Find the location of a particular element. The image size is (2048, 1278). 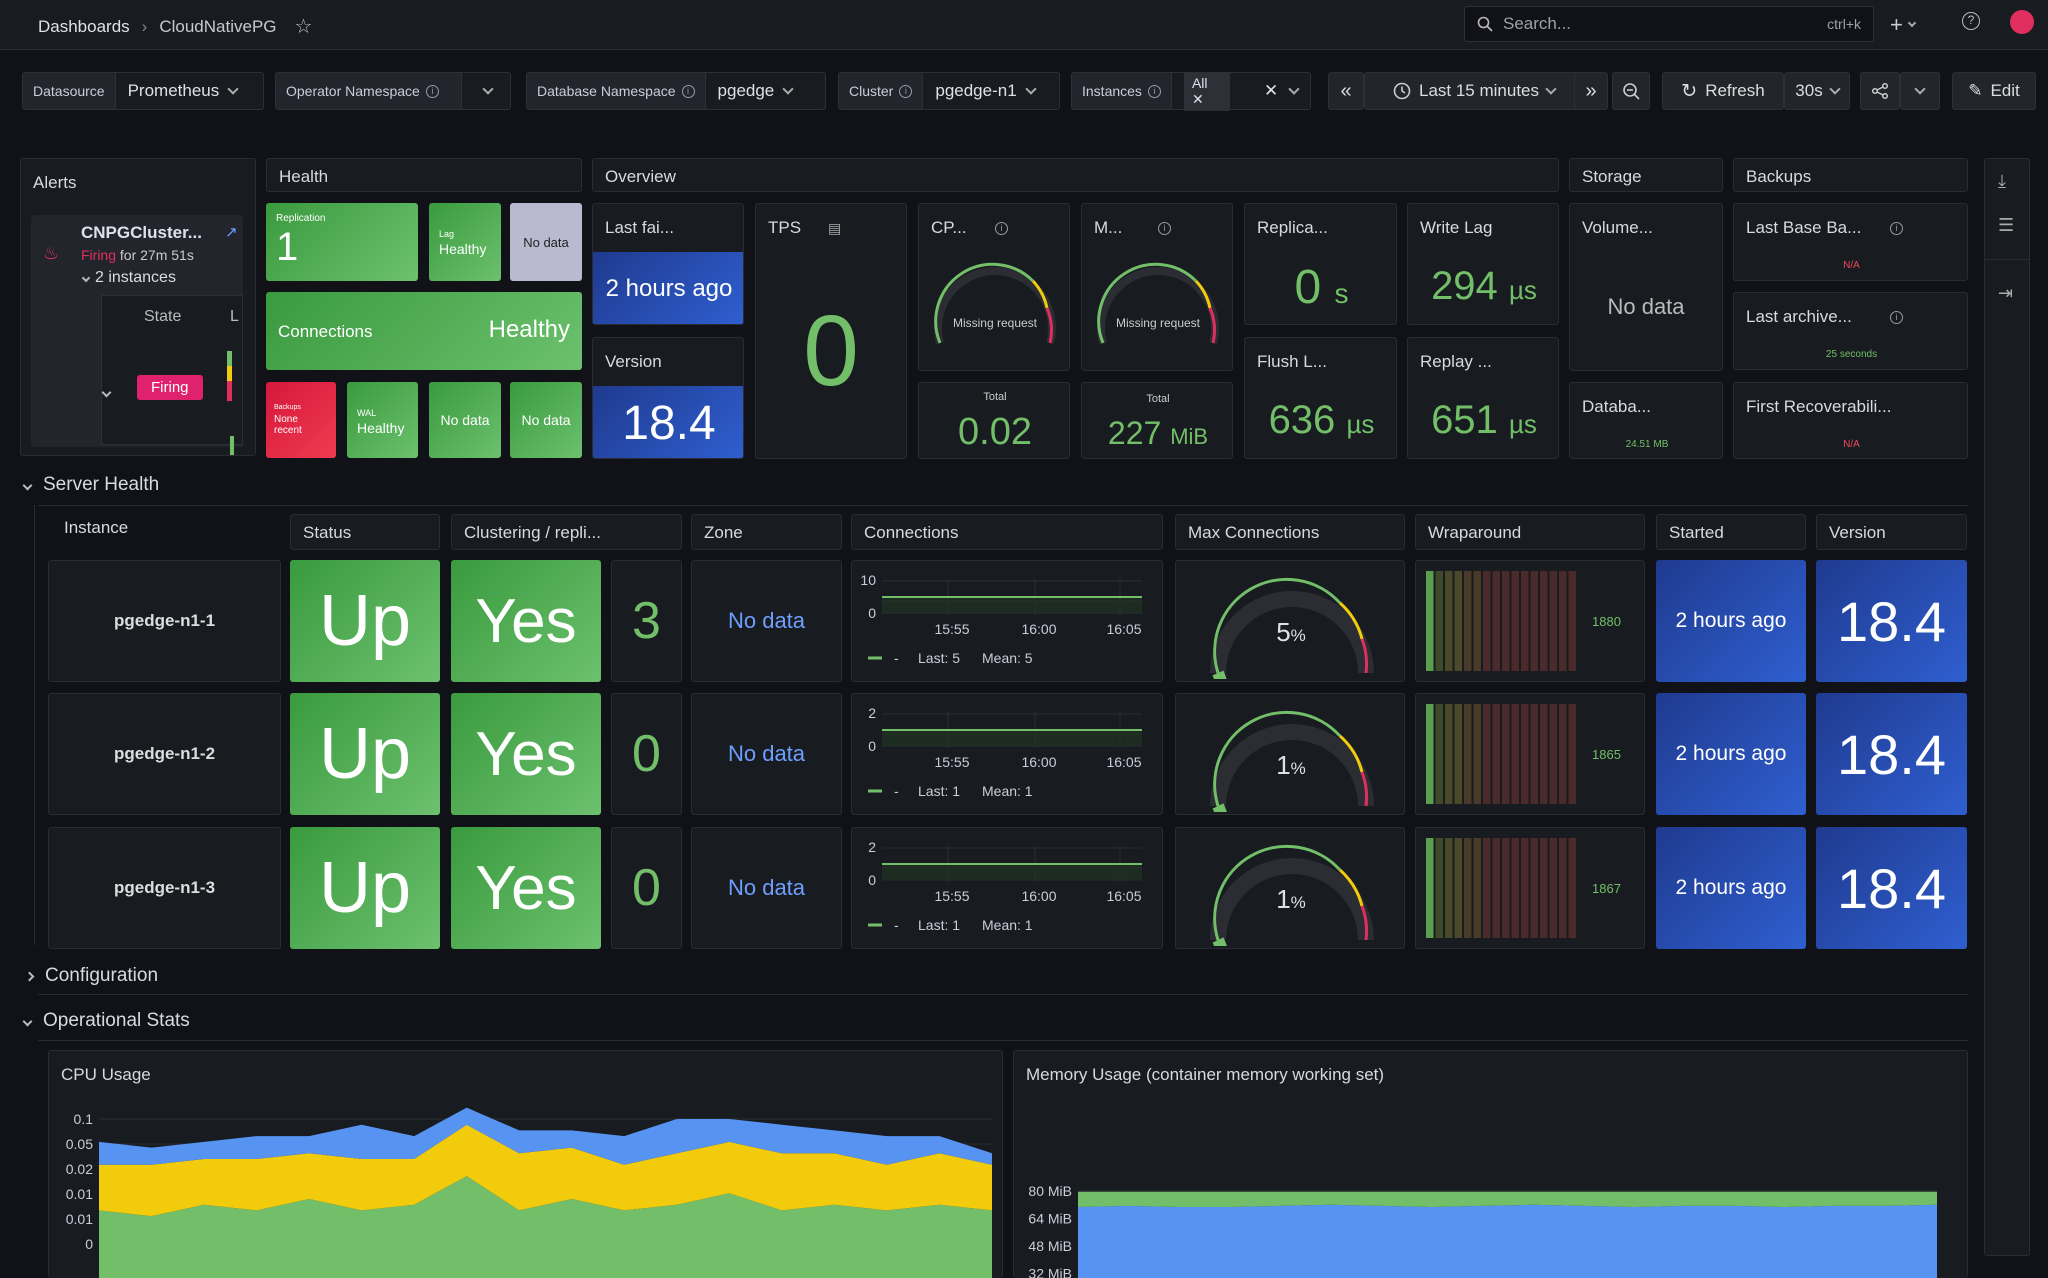

nodata-text: No data is located at coordinates (546, 242).